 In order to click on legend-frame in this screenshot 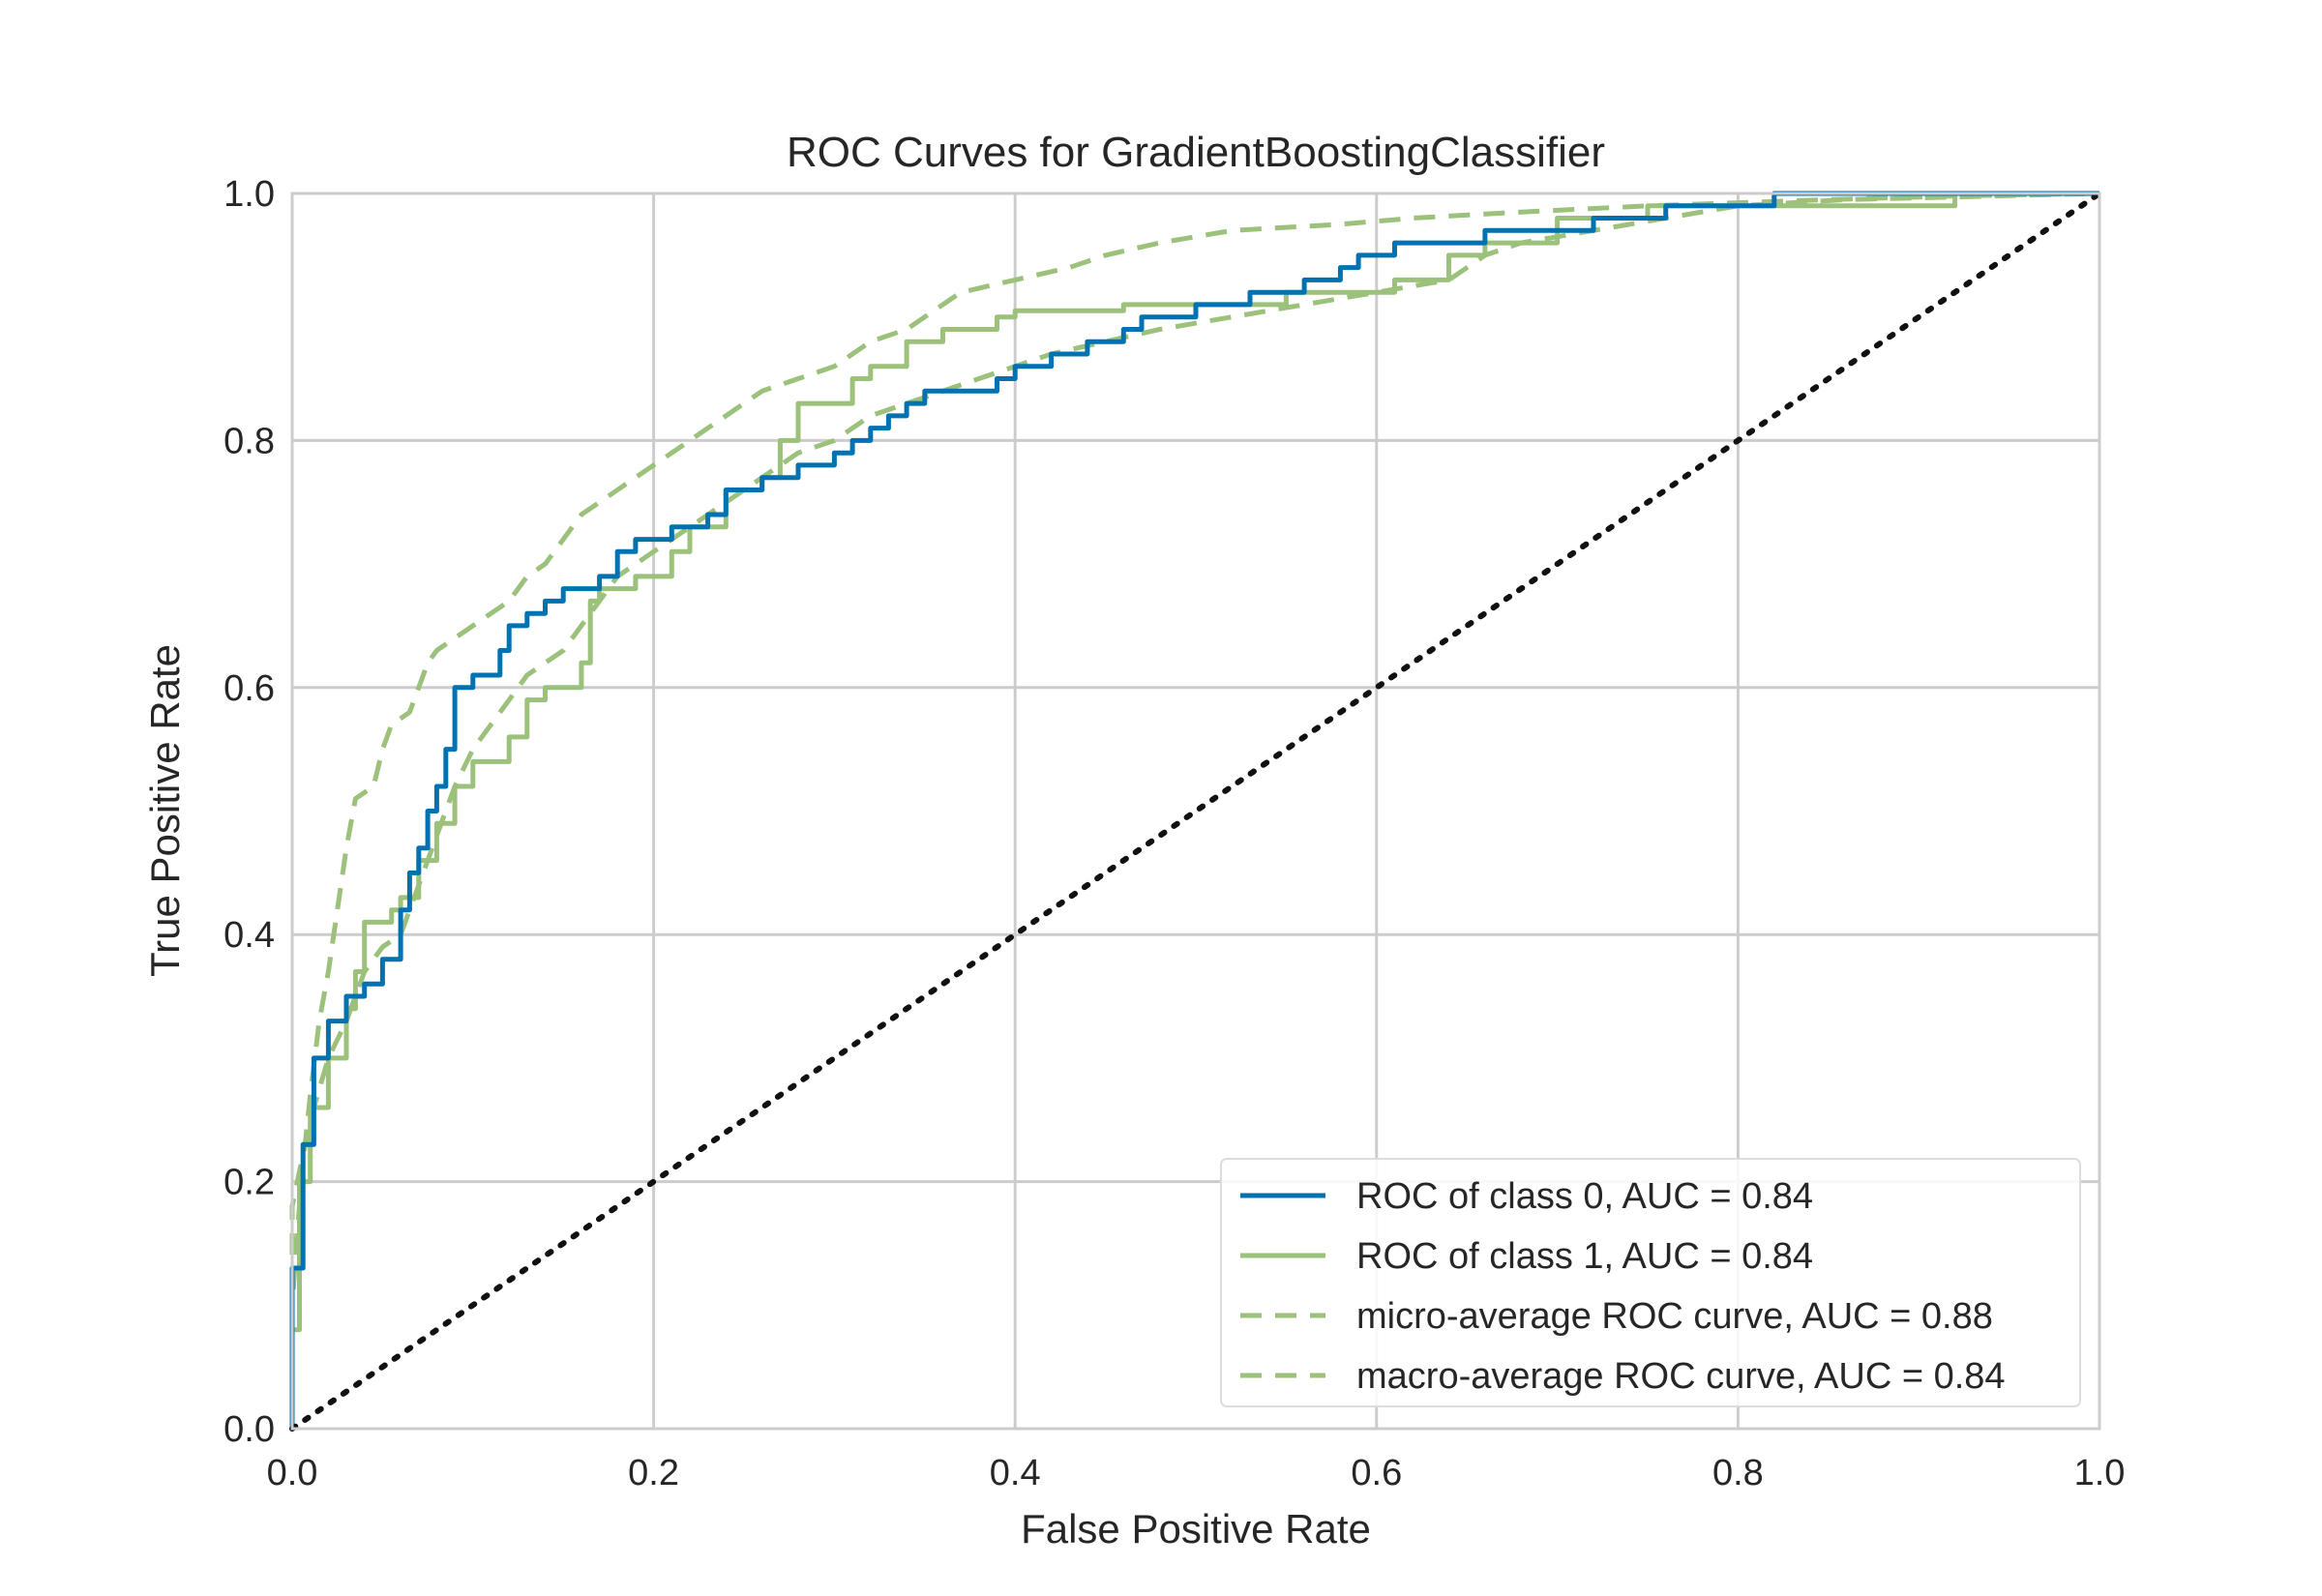, I will do `click(1650, 1282)`.